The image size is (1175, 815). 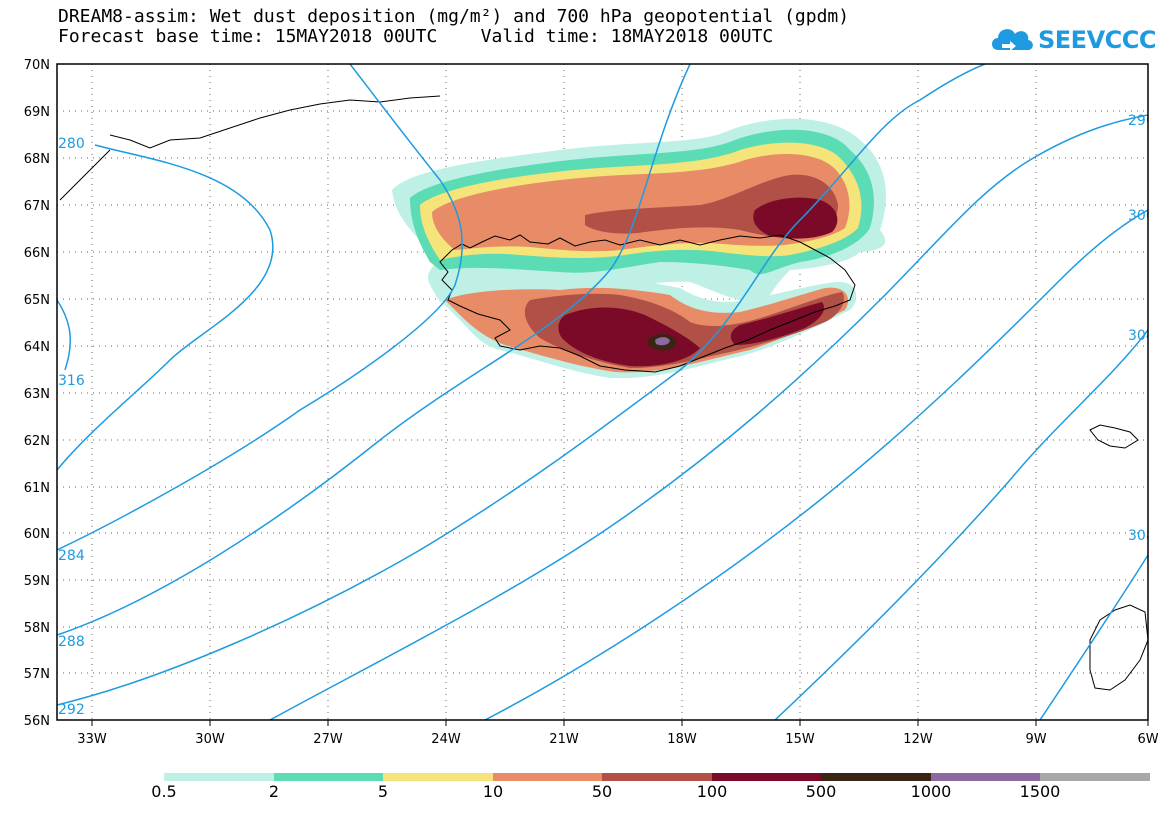 I want to click on lat-label: 56N, so click(x=37, y=721).